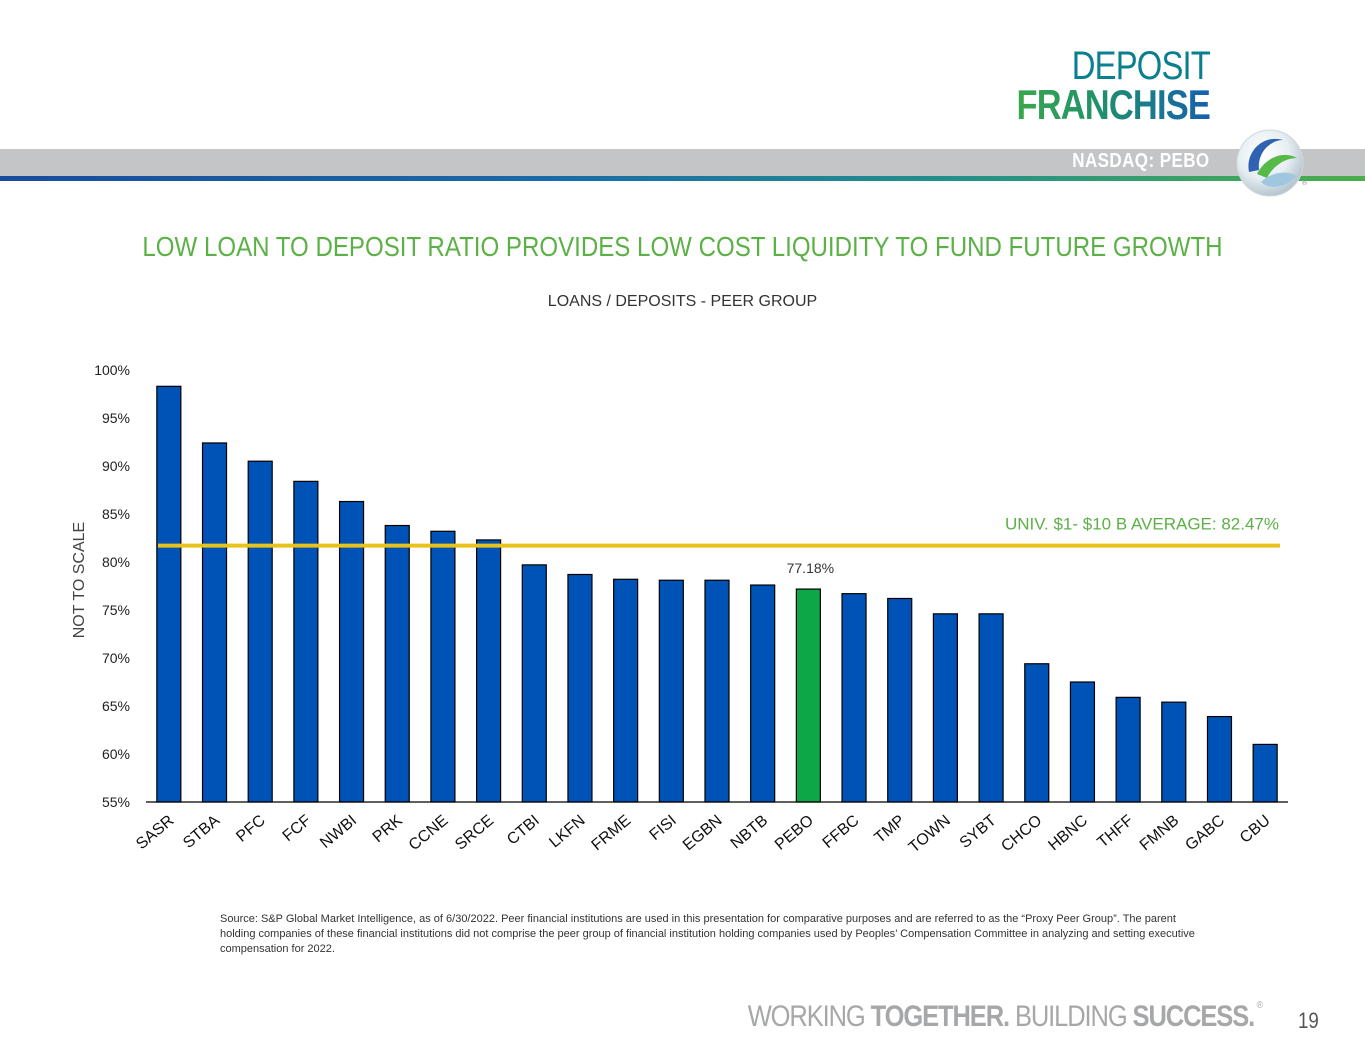  What do you see at coordinates (682, 162) in the screenshot?
I see `header-band` at bounding box center [682, 162].